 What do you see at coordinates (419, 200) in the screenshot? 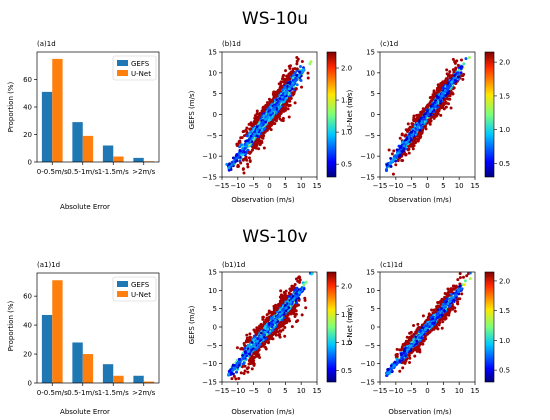
I see `scatter-c-xlabel: Observation (m/s)` at bounding box center [419, 200].